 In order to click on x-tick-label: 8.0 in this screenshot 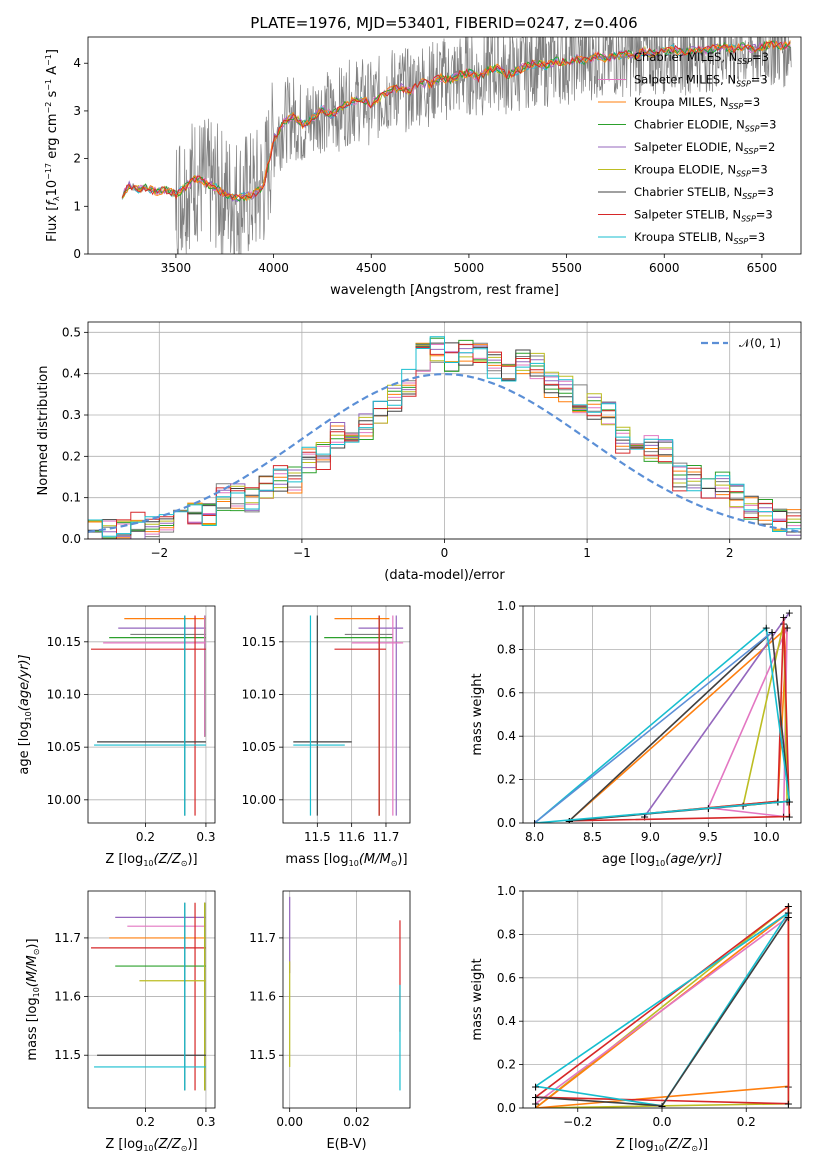, I will do `click(534, 837)`.